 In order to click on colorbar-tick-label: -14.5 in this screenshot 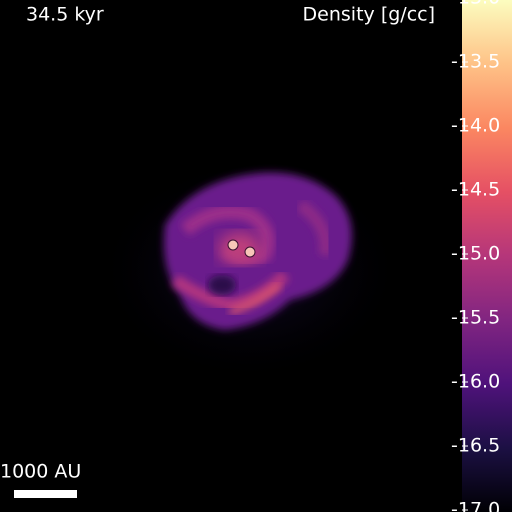, I will do `click(475, 190)`.